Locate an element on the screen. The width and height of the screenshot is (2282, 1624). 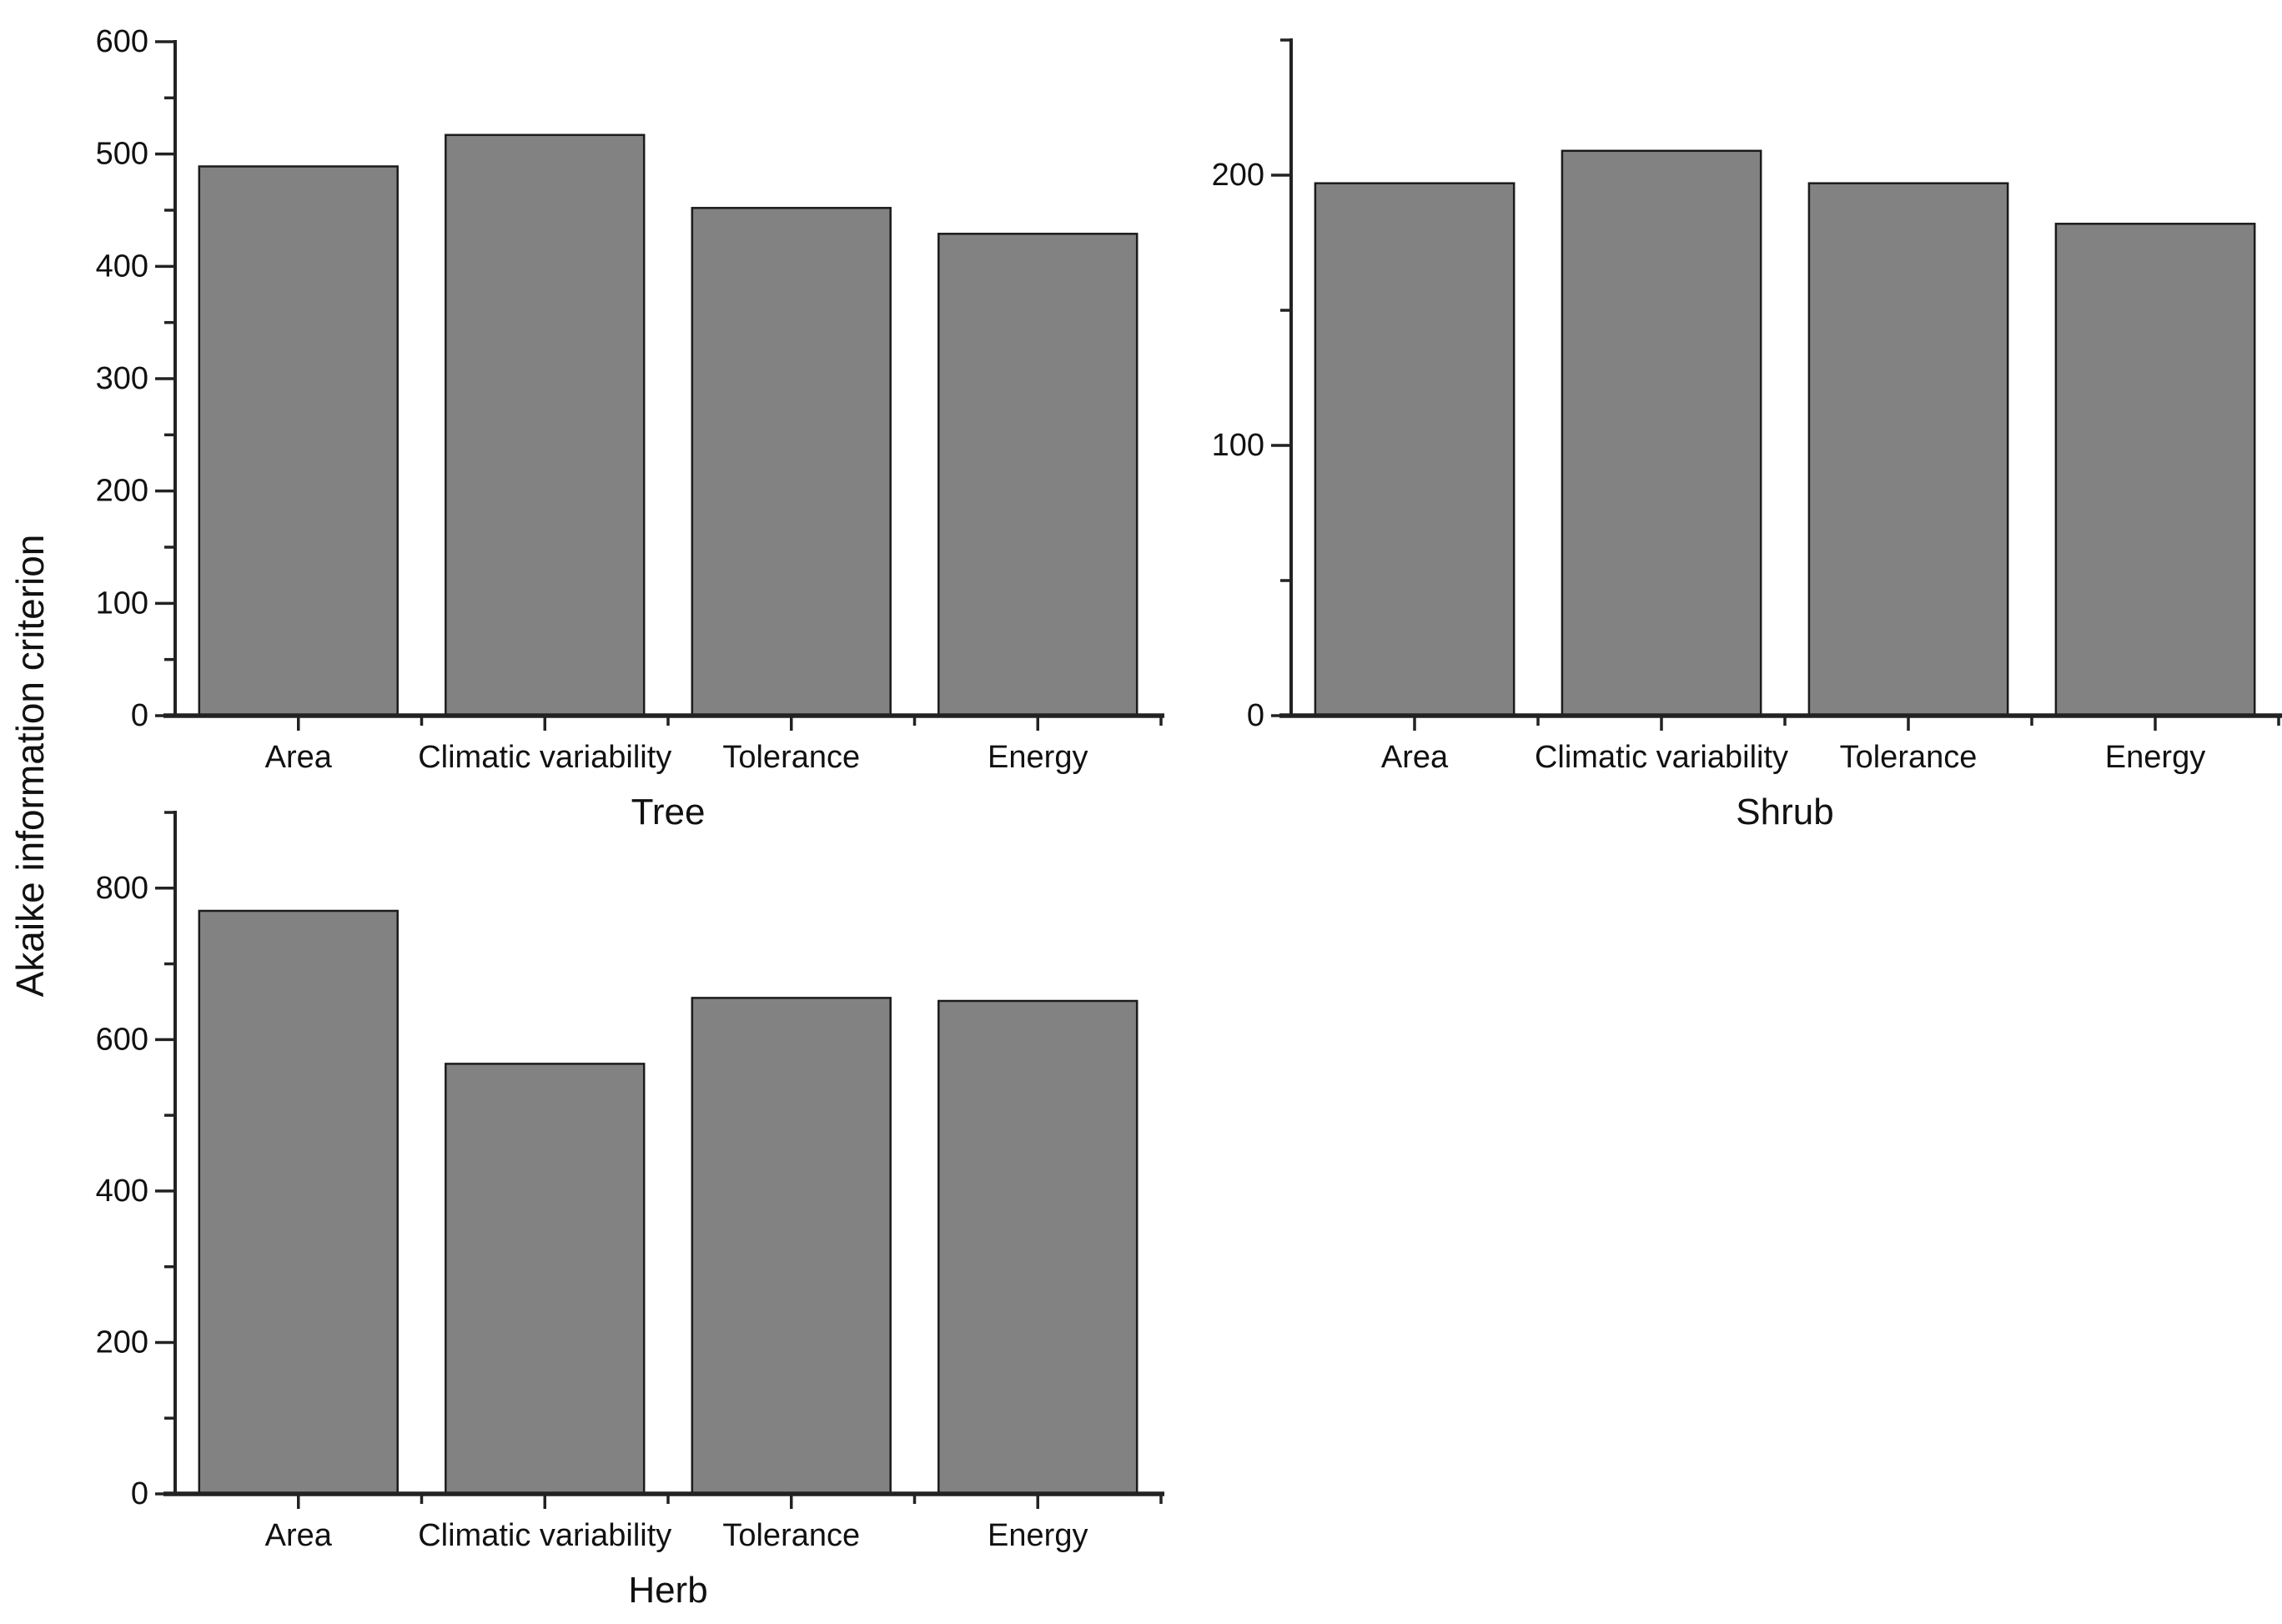
bar-shrub-climatic-variability is located at coordinates (1661, 433).